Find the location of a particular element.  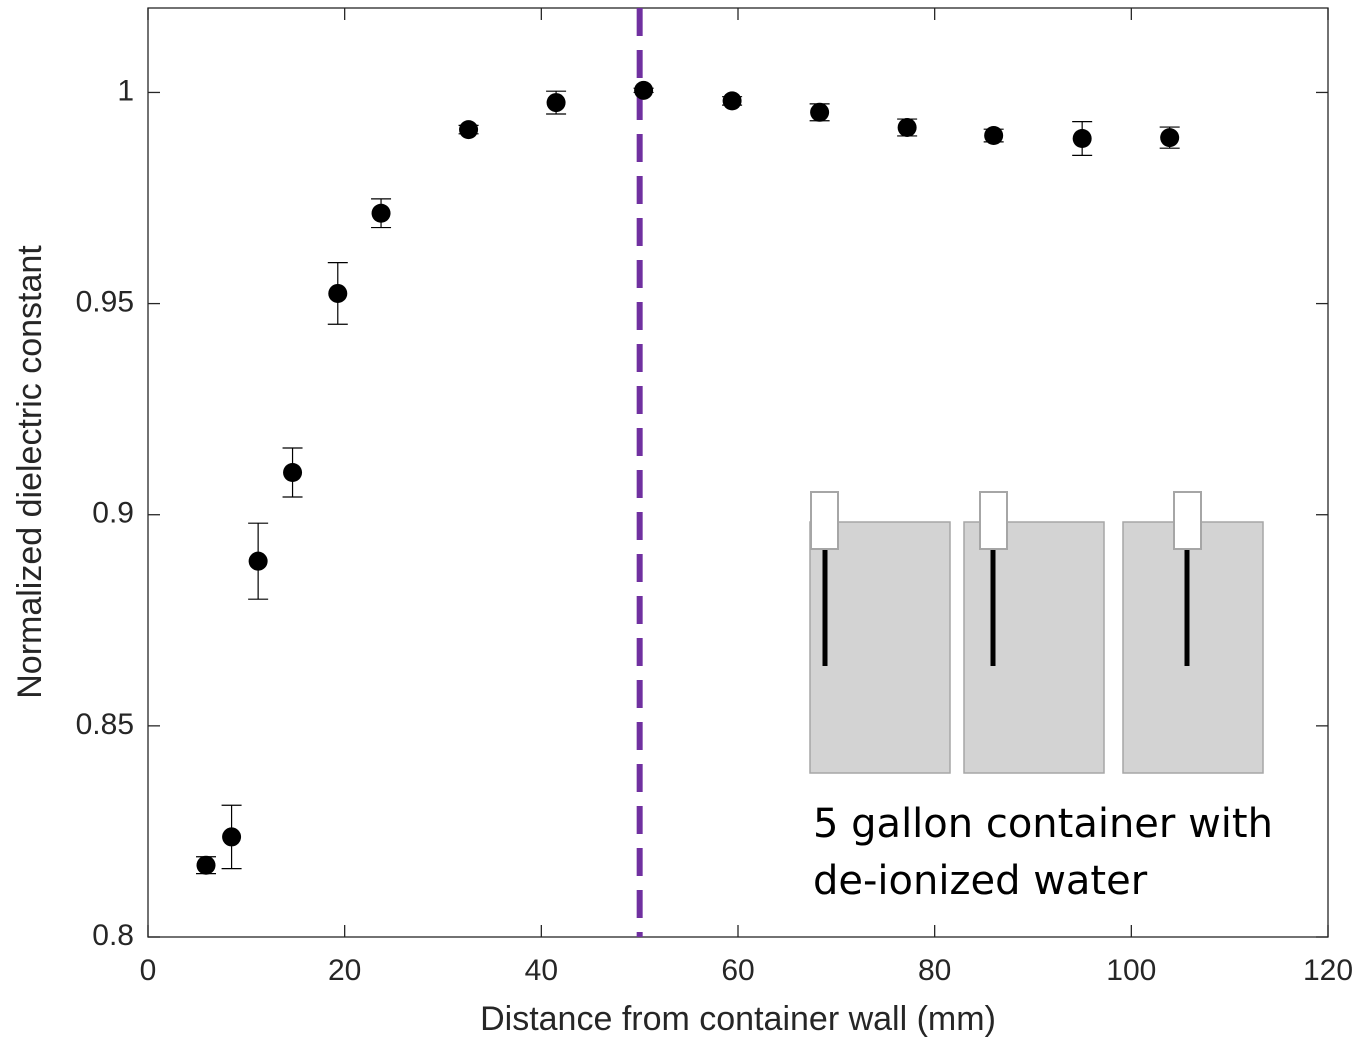

annotation: de-ionized water is located at coordinates (980, 881).